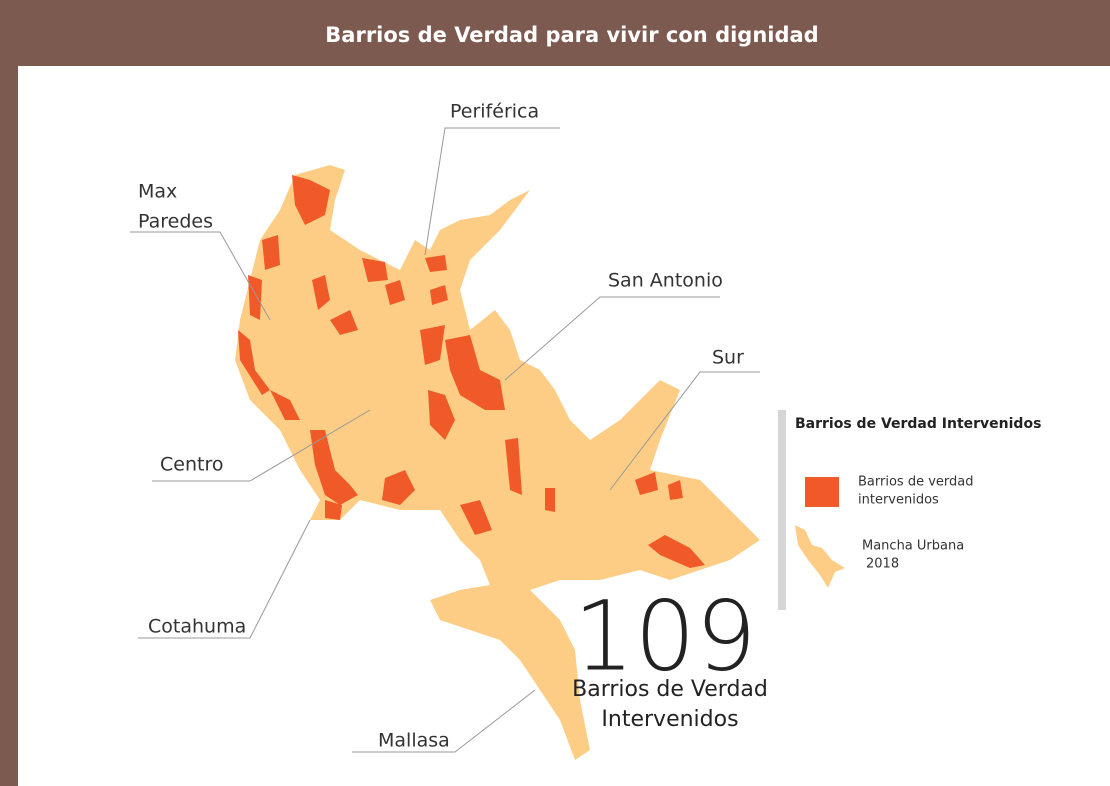  Describe the element at coordinates (782, 510) in the screenshot. I see `legend-bar` at that location.